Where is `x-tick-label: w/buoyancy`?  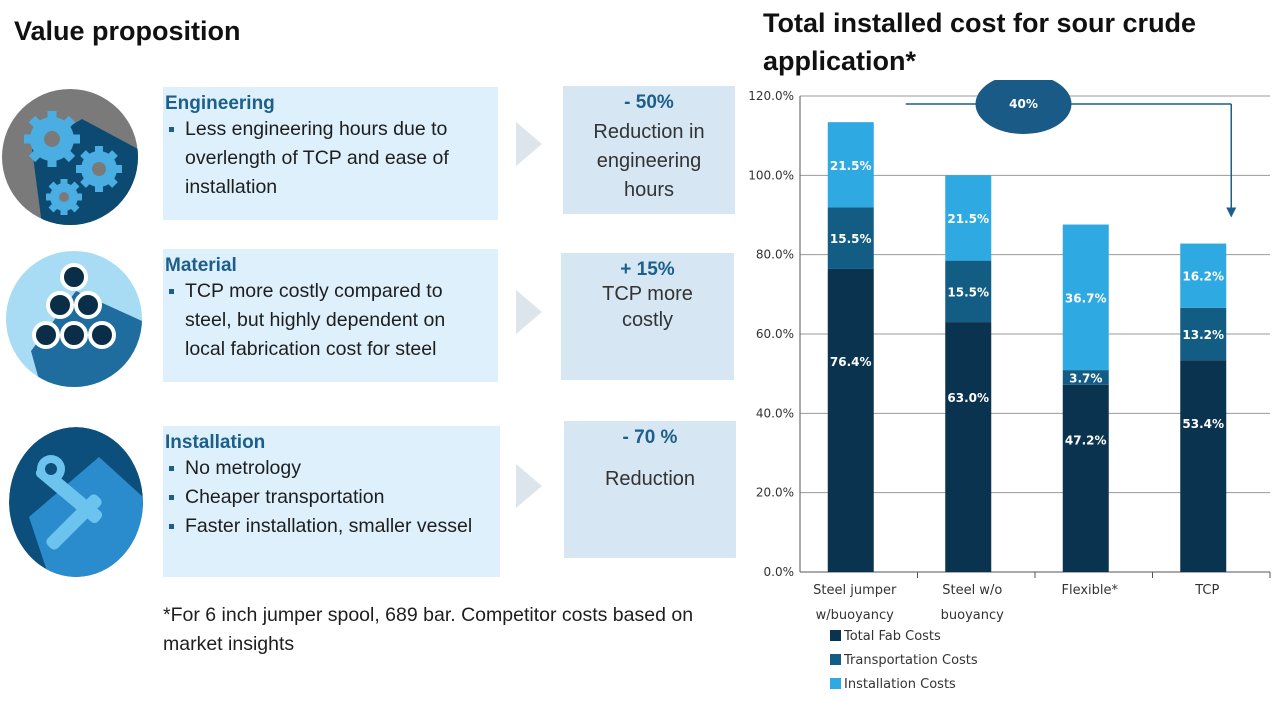
x-tick-label: w/buoyancy is located at coordinates (855, 615).